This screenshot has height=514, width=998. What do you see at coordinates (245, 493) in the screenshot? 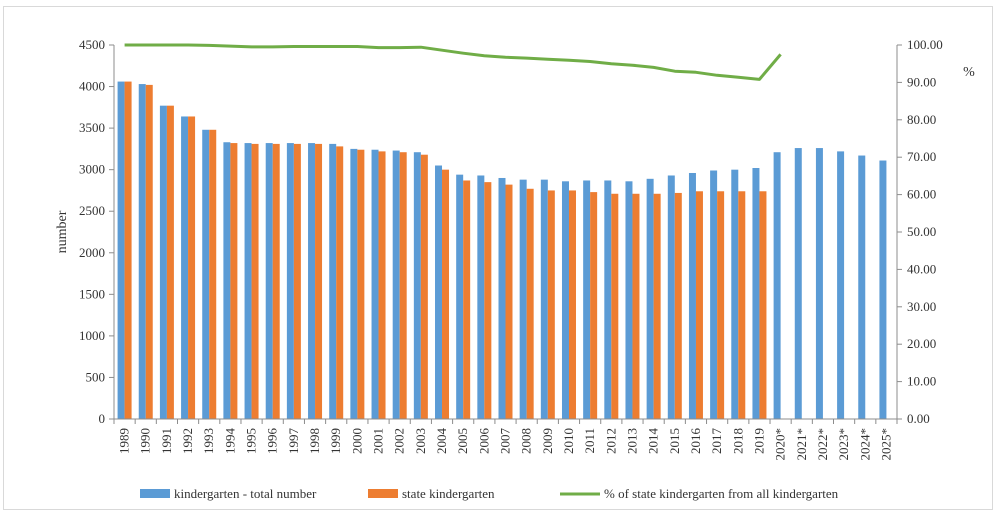
I see `legend-label: kindergarten - total number` at bounding box center [245, 493].